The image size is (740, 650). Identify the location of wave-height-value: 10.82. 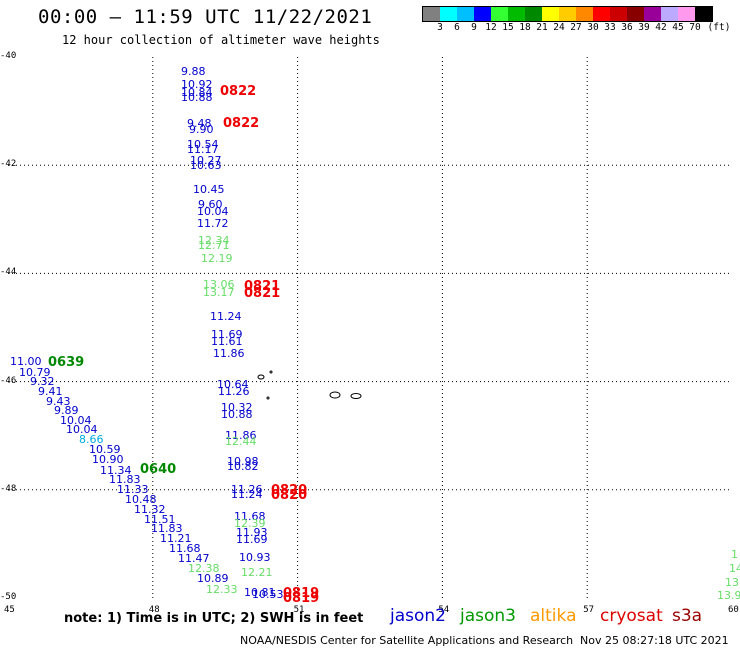
(243, 466).